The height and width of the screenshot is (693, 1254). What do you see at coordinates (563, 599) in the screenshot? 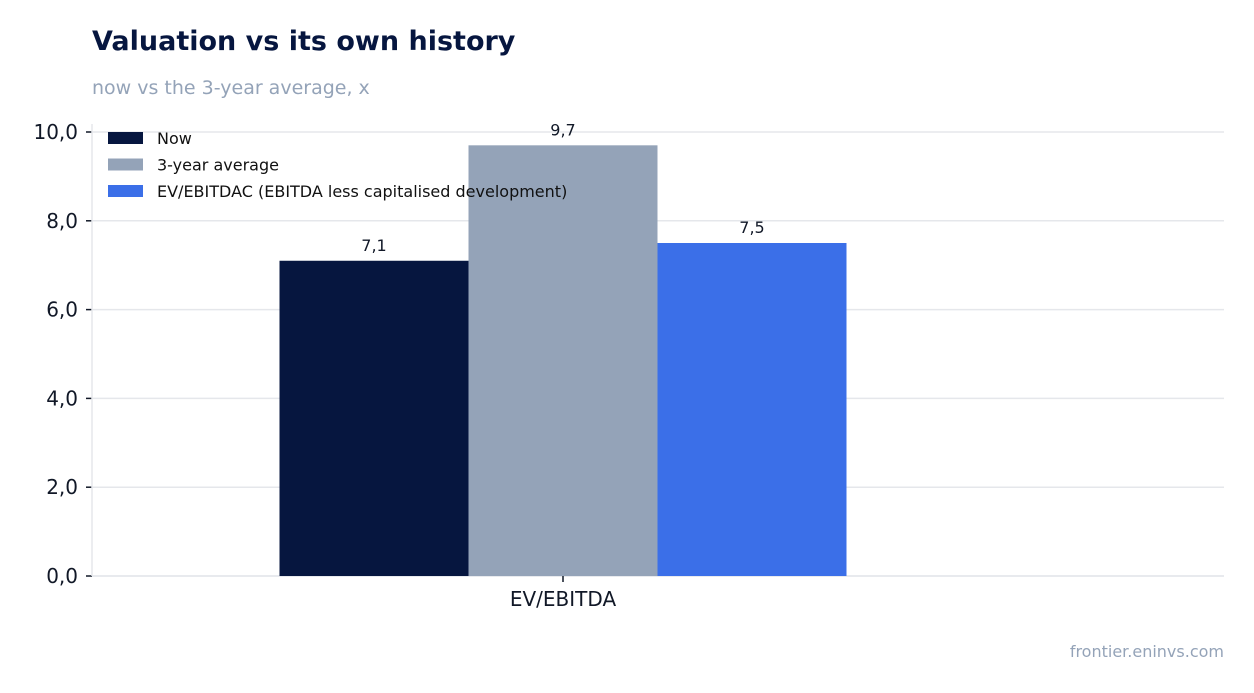
I see `x-tick-label: EV/EBITDA` at bounding box center [563, 599].